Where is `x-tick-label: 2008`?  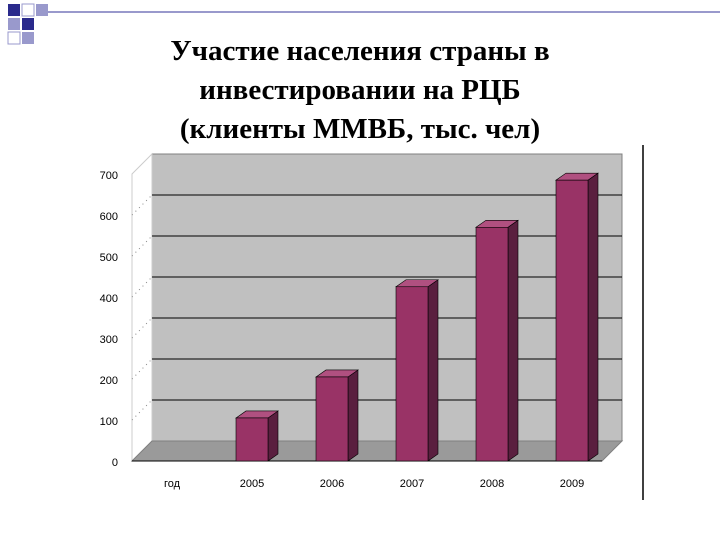
x-tick-label: 2008 is located at coordinates (492, 484).